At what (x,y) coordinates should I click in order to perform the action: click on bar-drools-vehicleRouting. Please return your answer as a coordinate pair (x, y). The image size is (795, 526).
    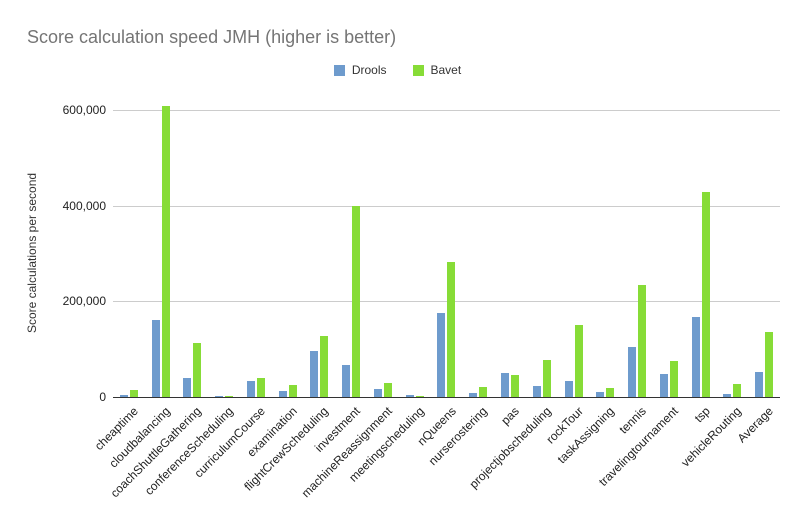
    Looking at the image, I should click on (727, 395).